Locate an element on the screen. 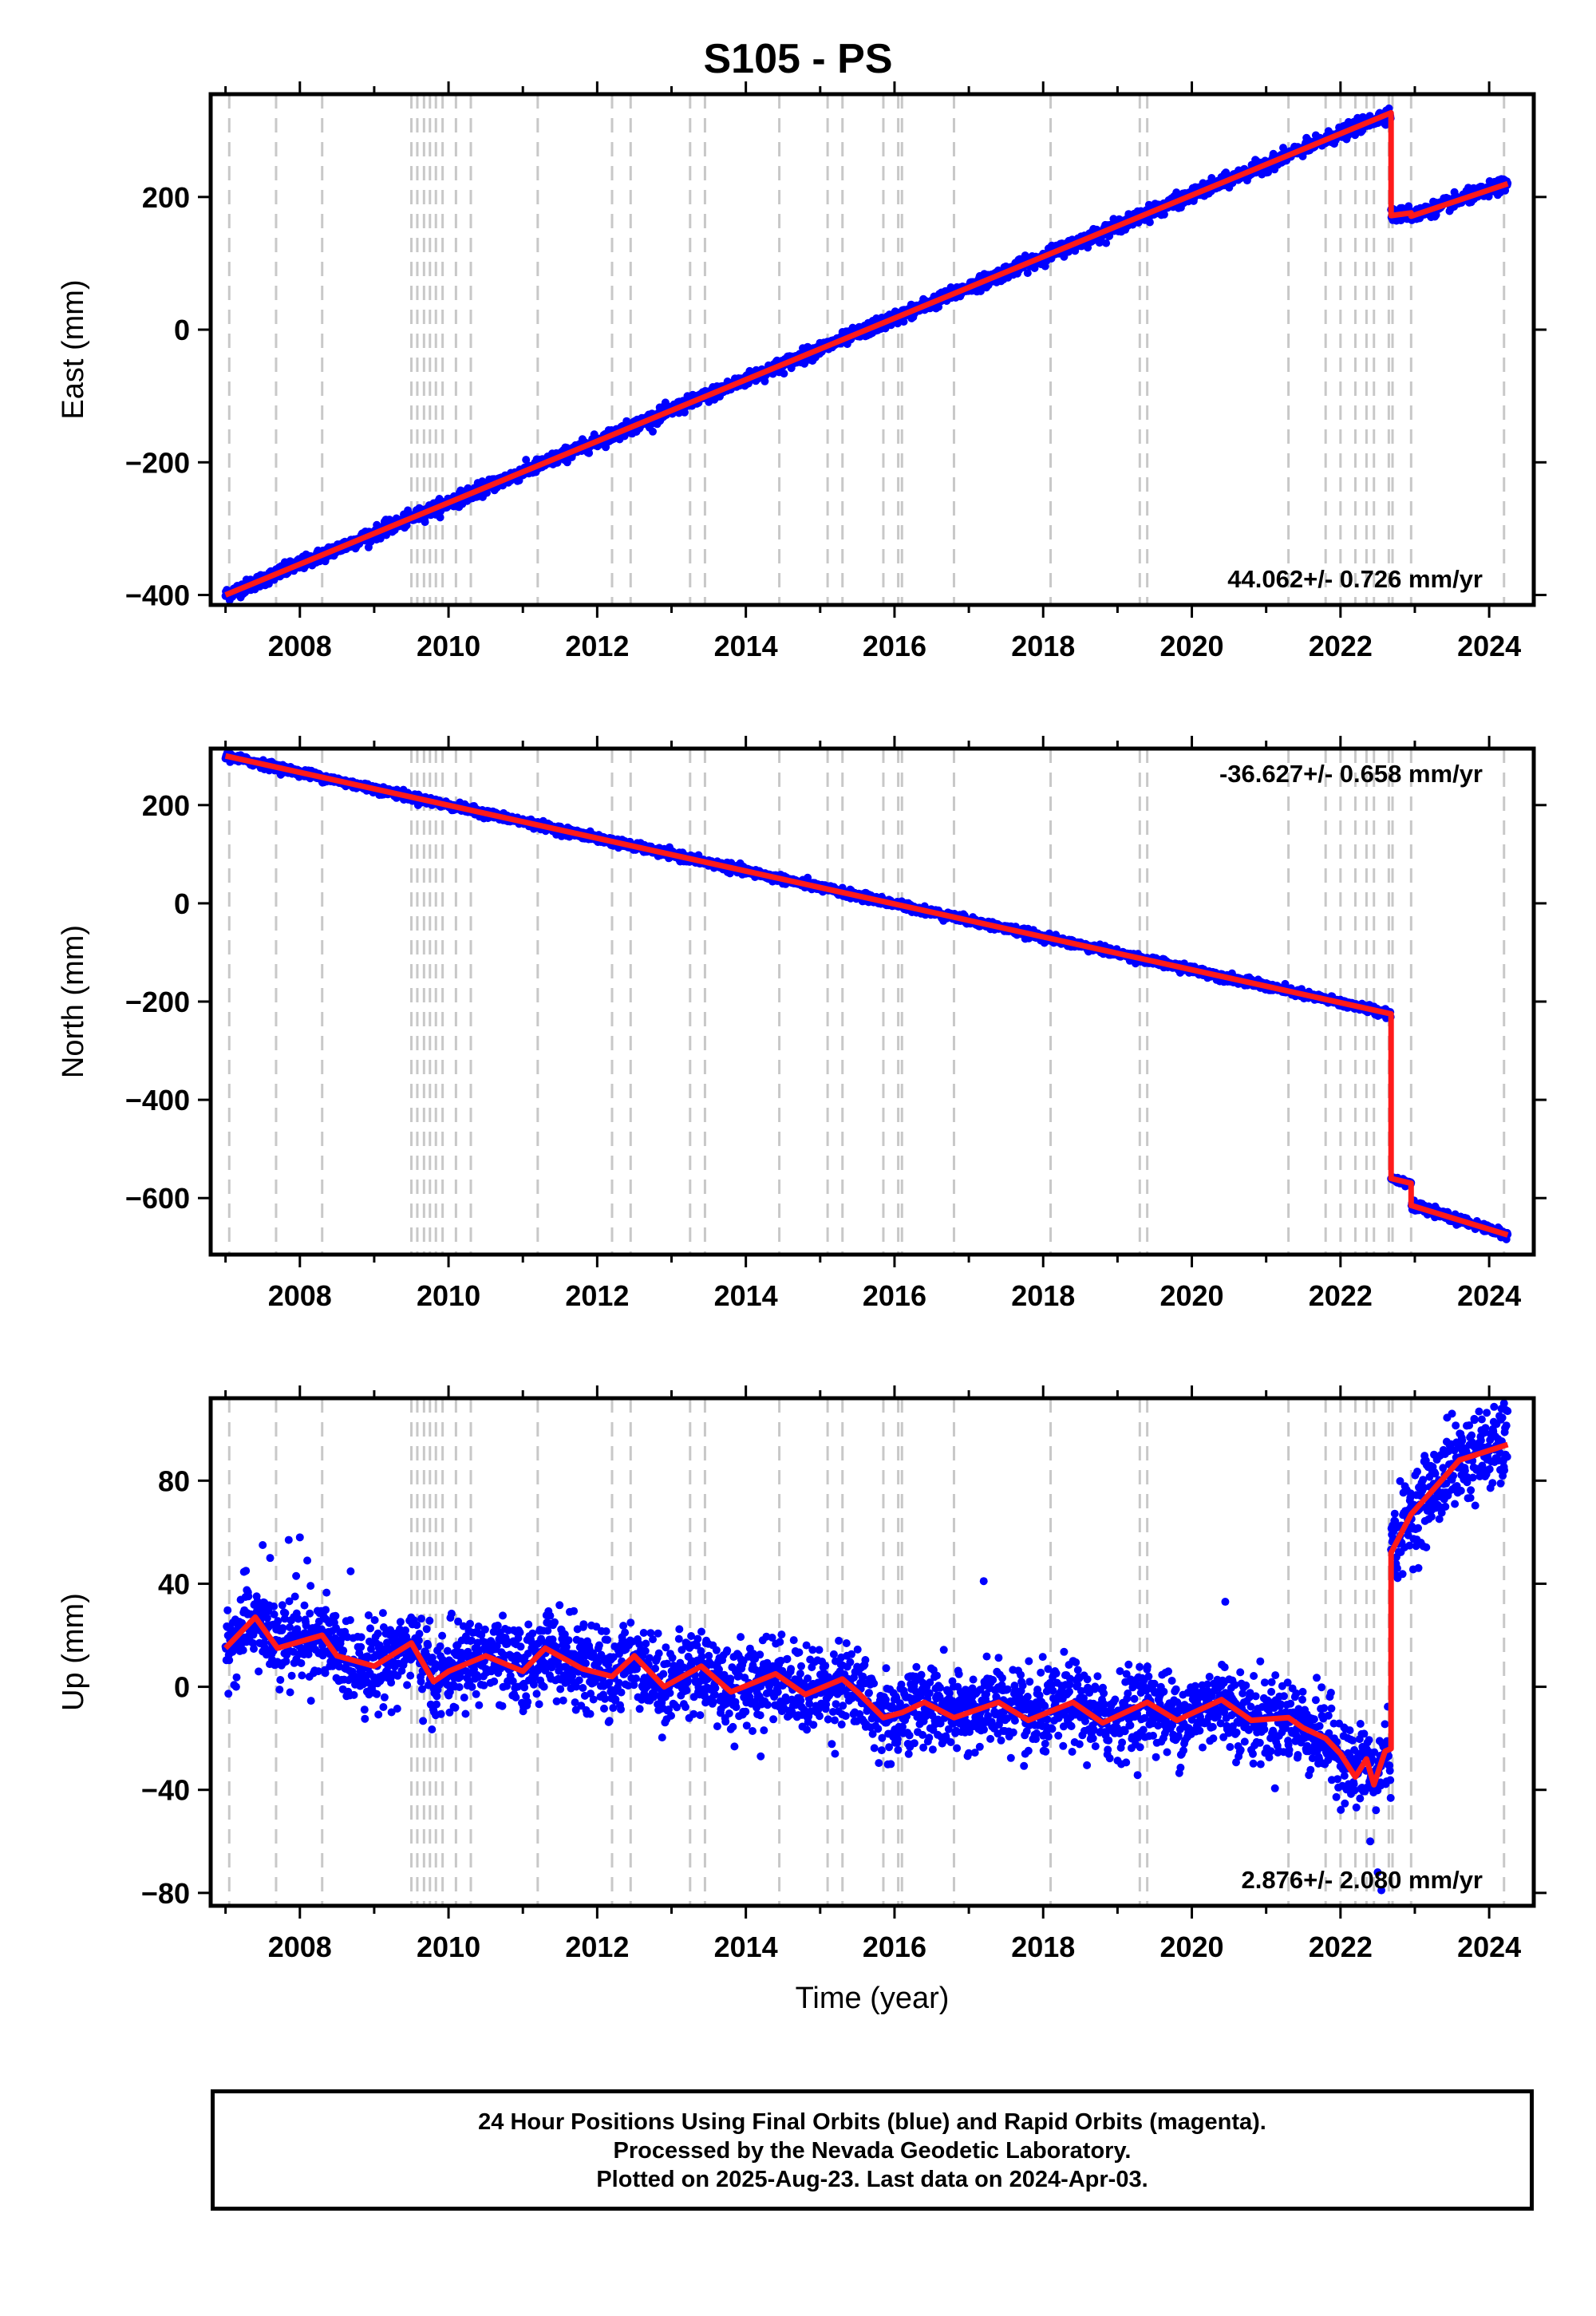 Image resolution: width=1596 pixels, height=2316 pixels. y-tick-label: −400 is located at coordinates (157, 595).